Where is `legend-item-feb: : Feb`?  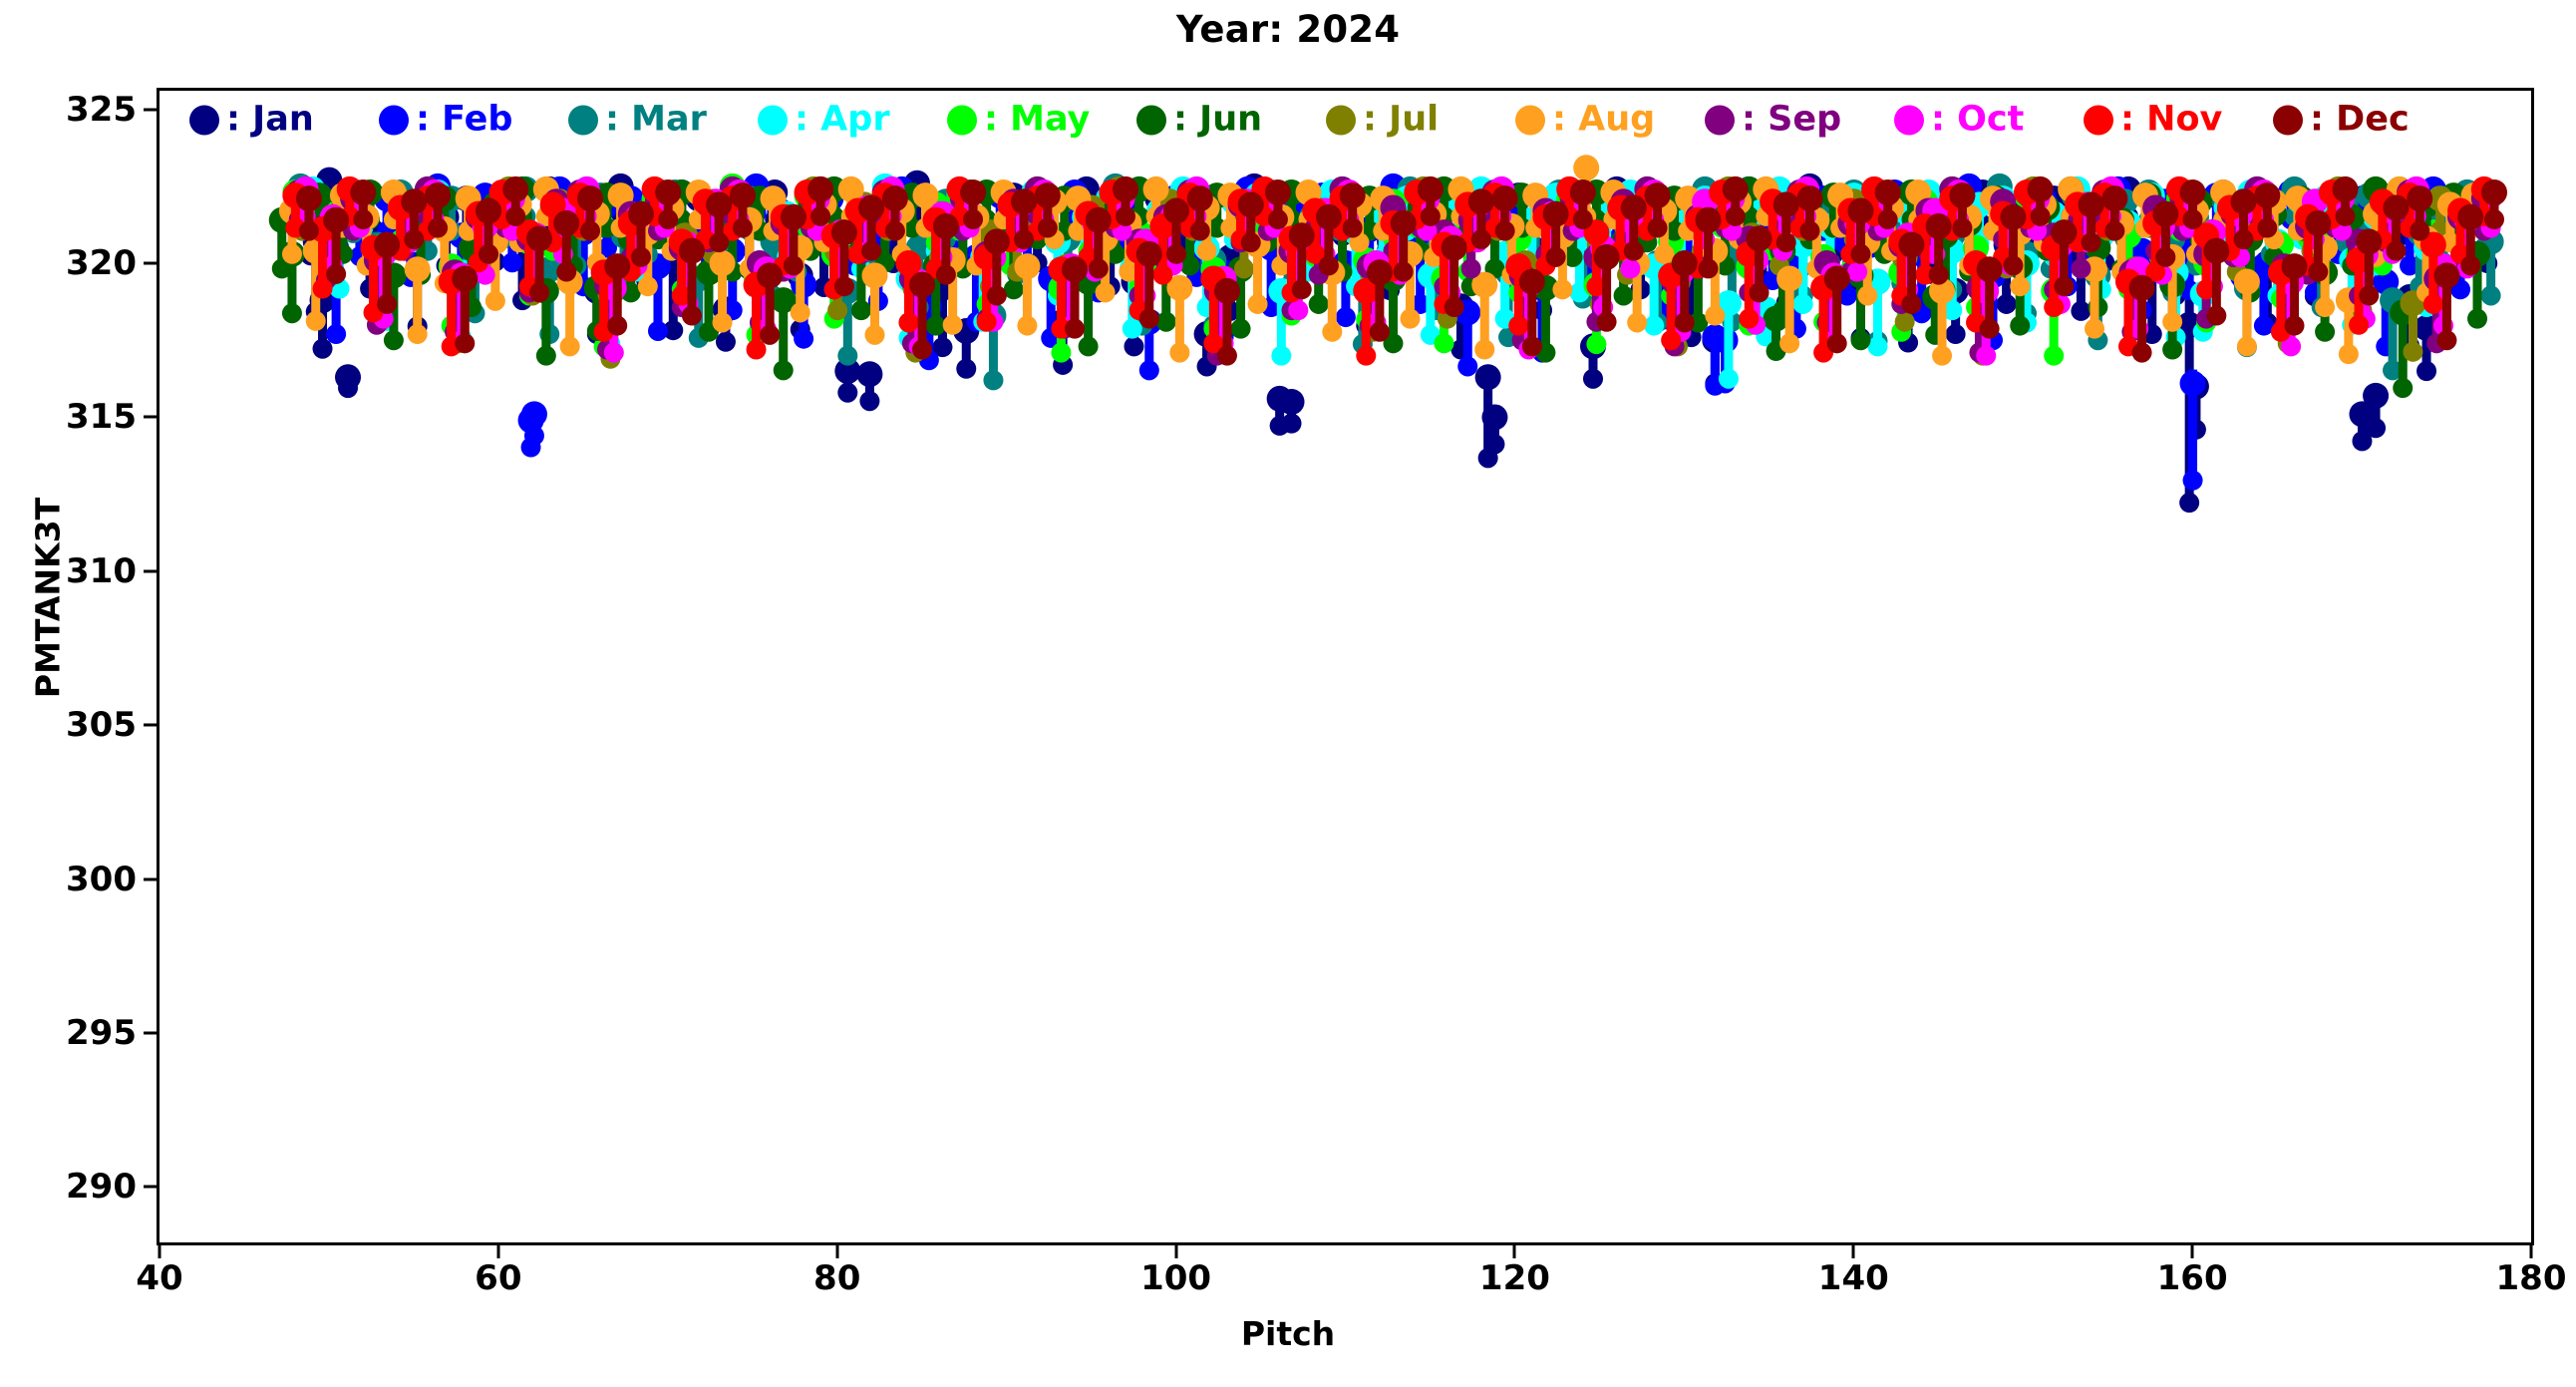 legend-item-feb: : Feb is located at coordinates (446, 119).